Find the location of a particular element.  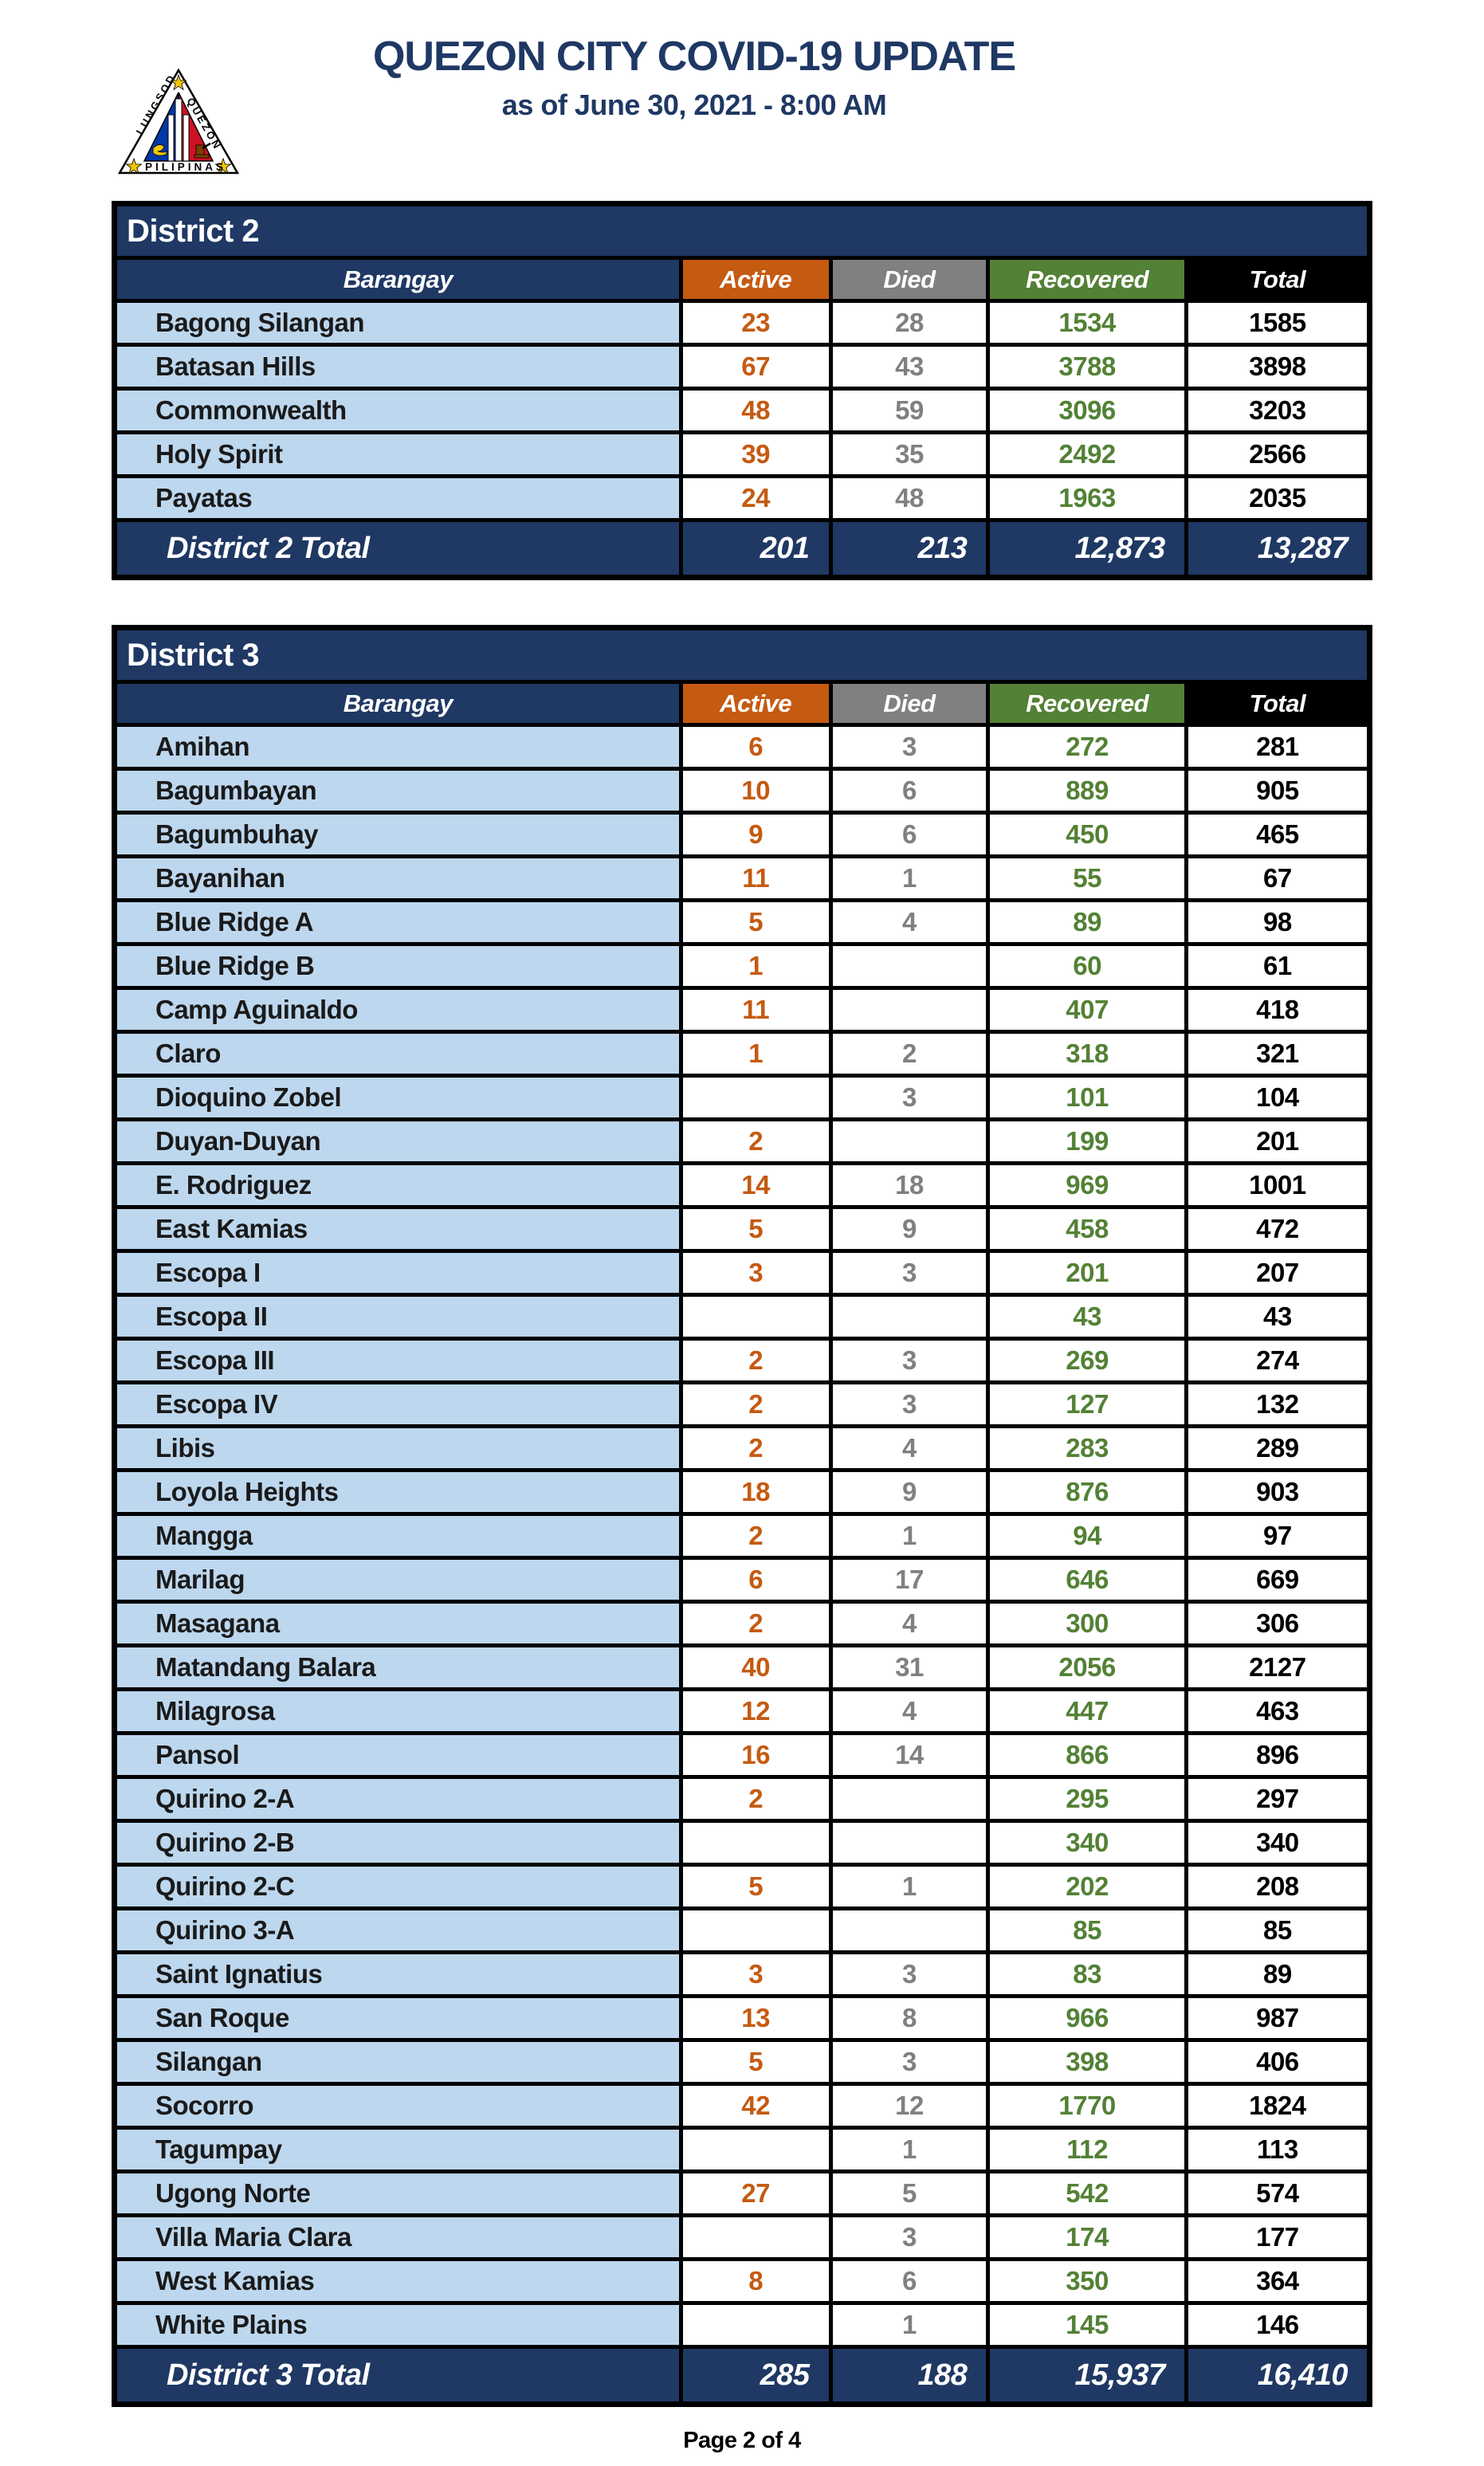

table-row: Quirino 2-B 340 340 is located at coordinates (742, 1843).